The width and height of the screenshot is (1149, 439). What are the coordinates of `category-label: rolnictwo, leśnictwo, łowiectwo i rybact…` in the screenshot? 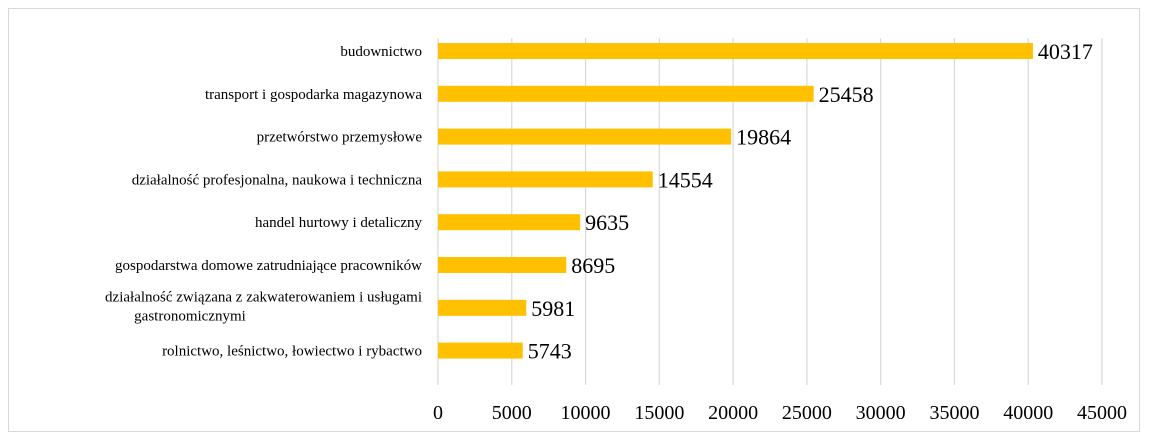 It's located at (292, 352).